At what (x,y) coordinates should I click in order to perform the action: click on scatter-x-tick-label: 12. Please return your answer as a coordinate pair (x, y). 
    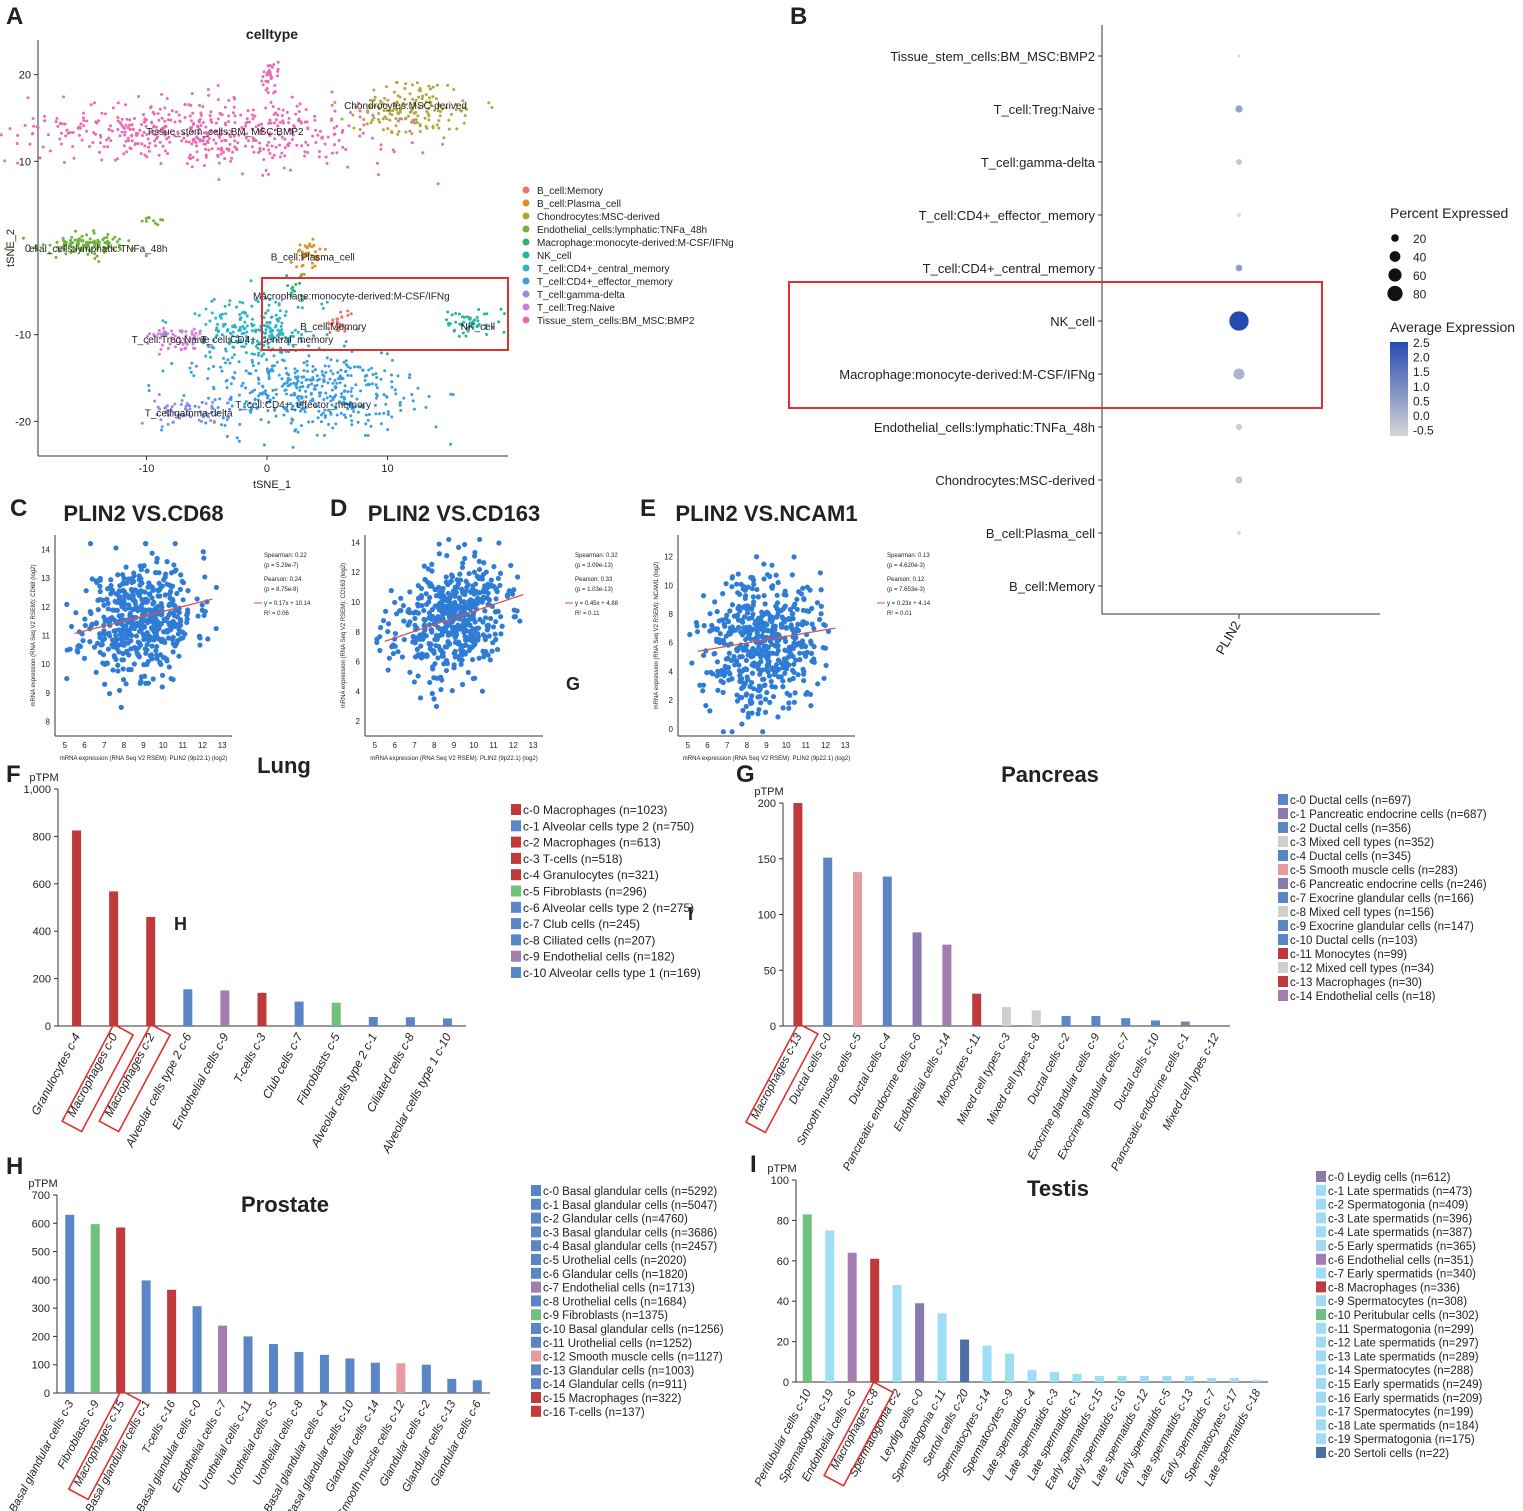
    Looking at the image, I should click on (202, 745).